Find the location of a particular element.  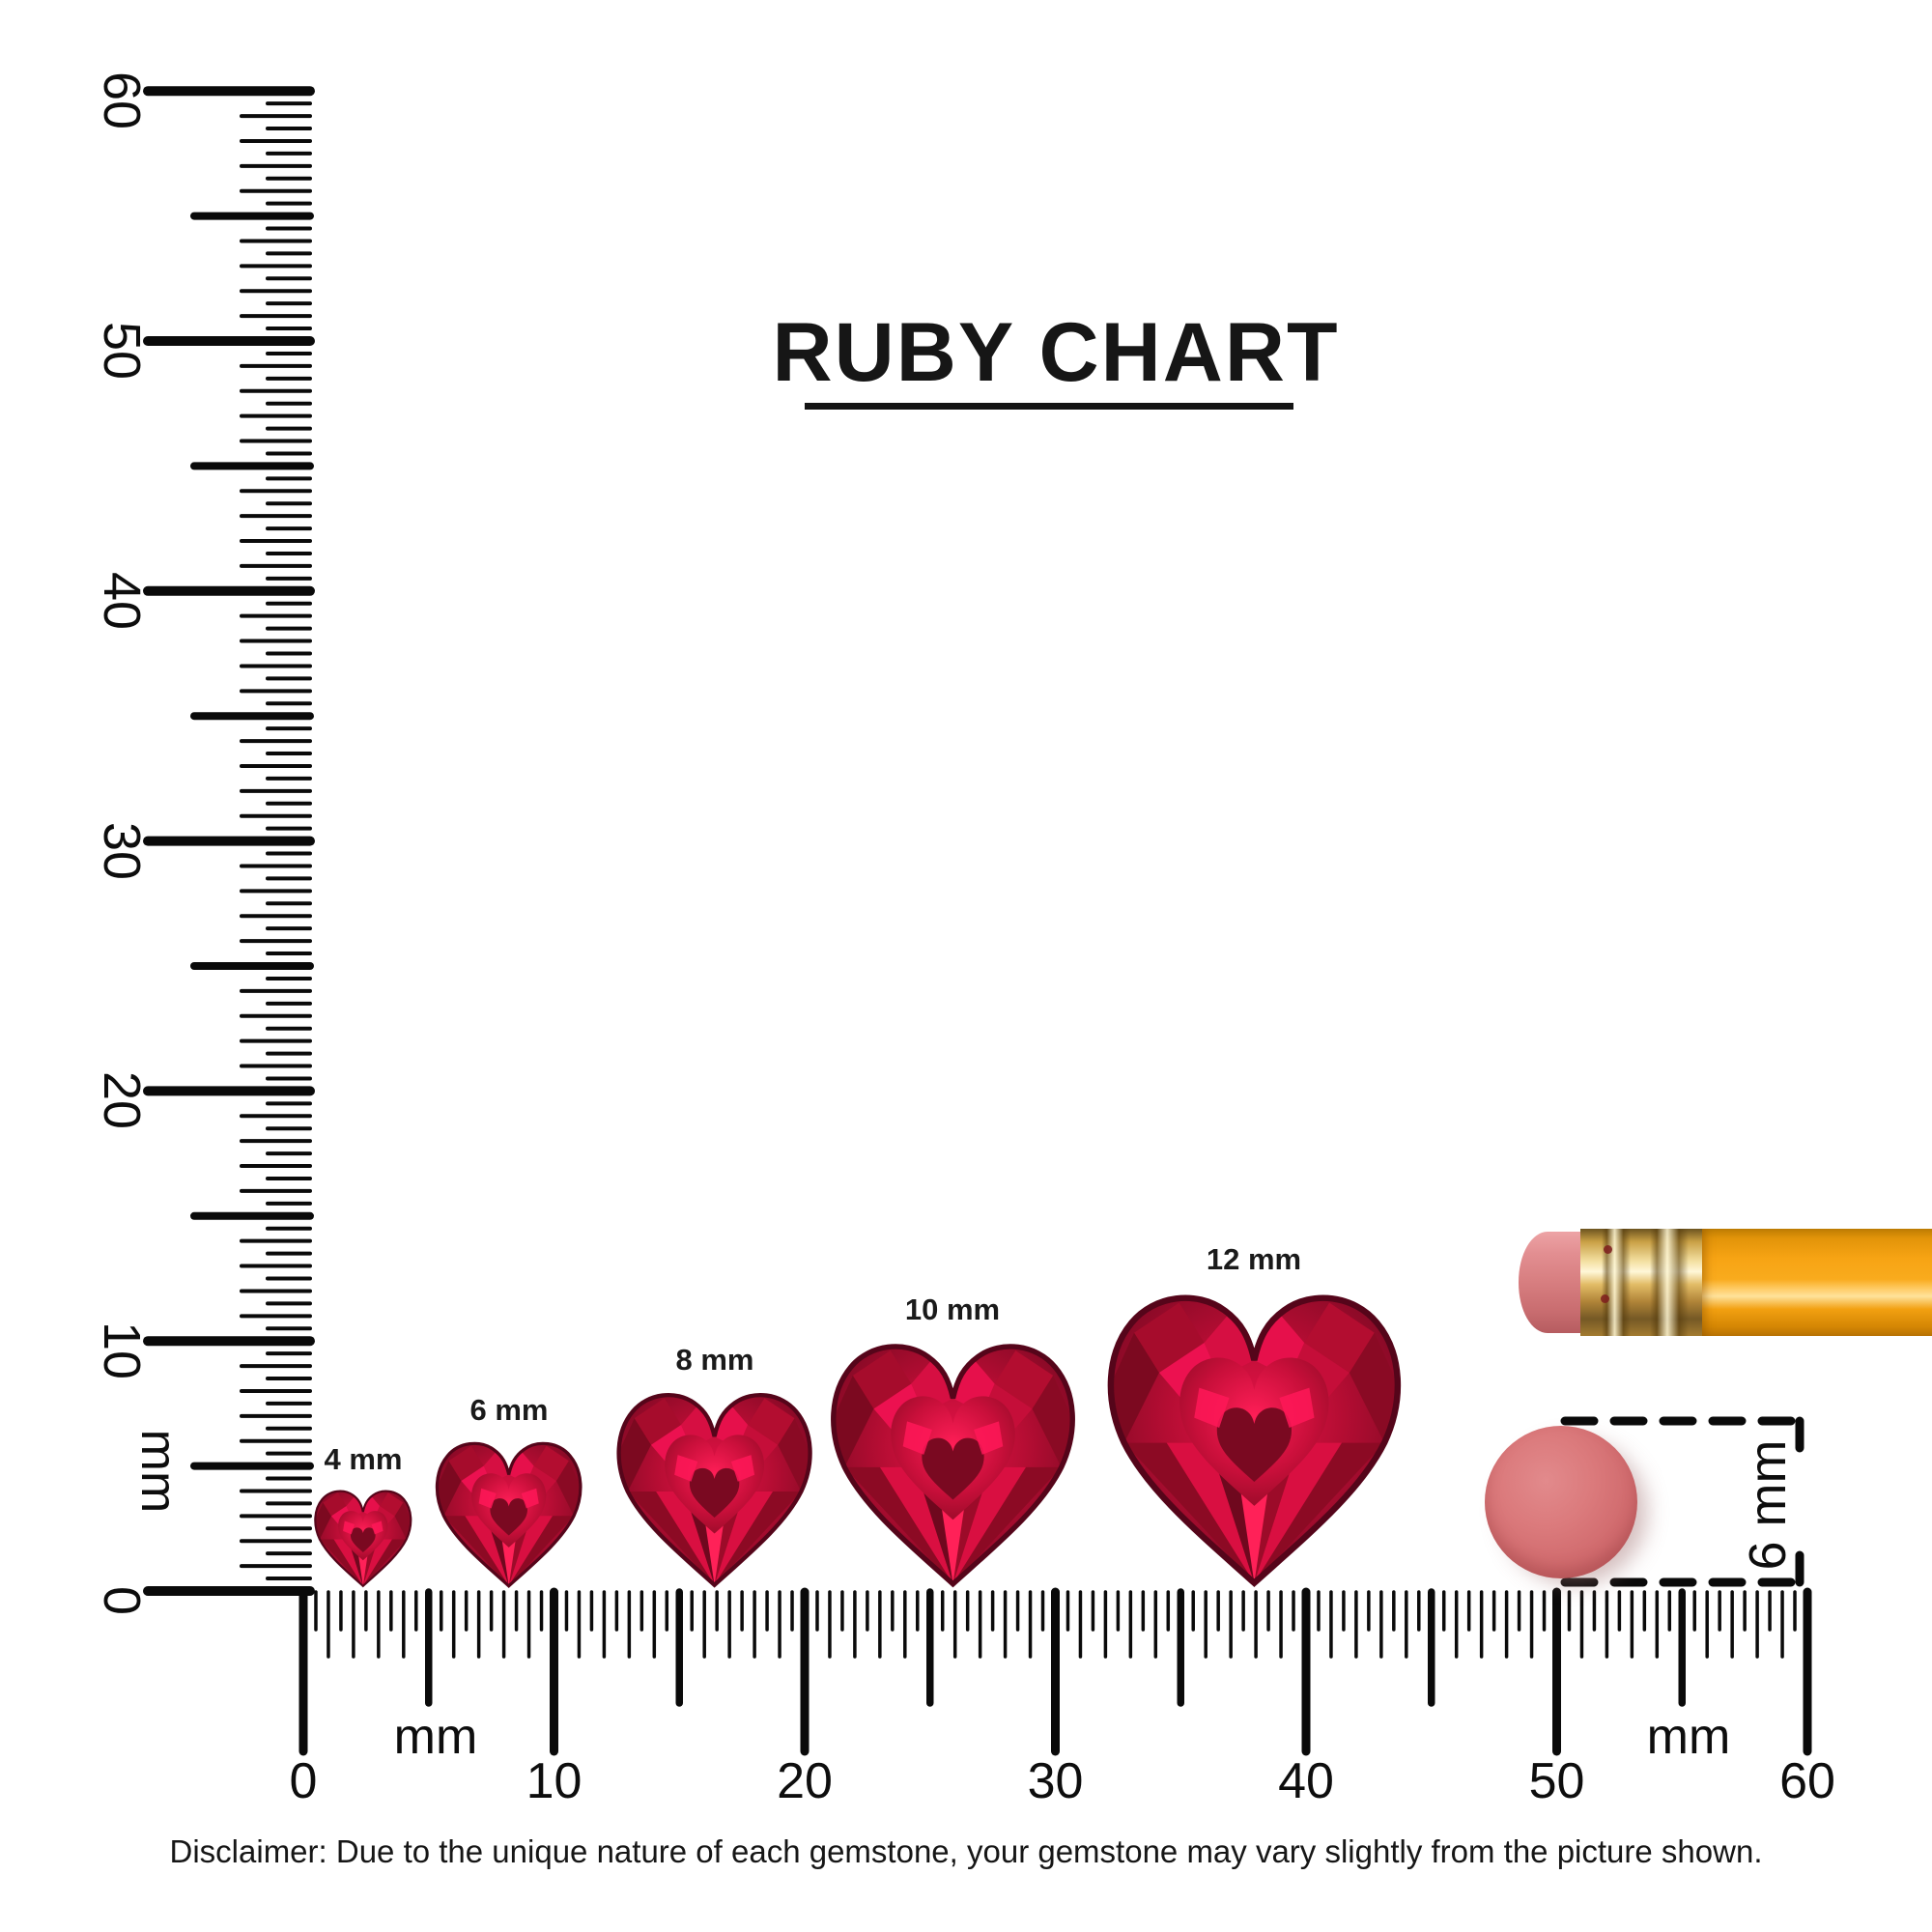

vertical-ruler-label-20: 20 is located at coordinates (122, 1100).